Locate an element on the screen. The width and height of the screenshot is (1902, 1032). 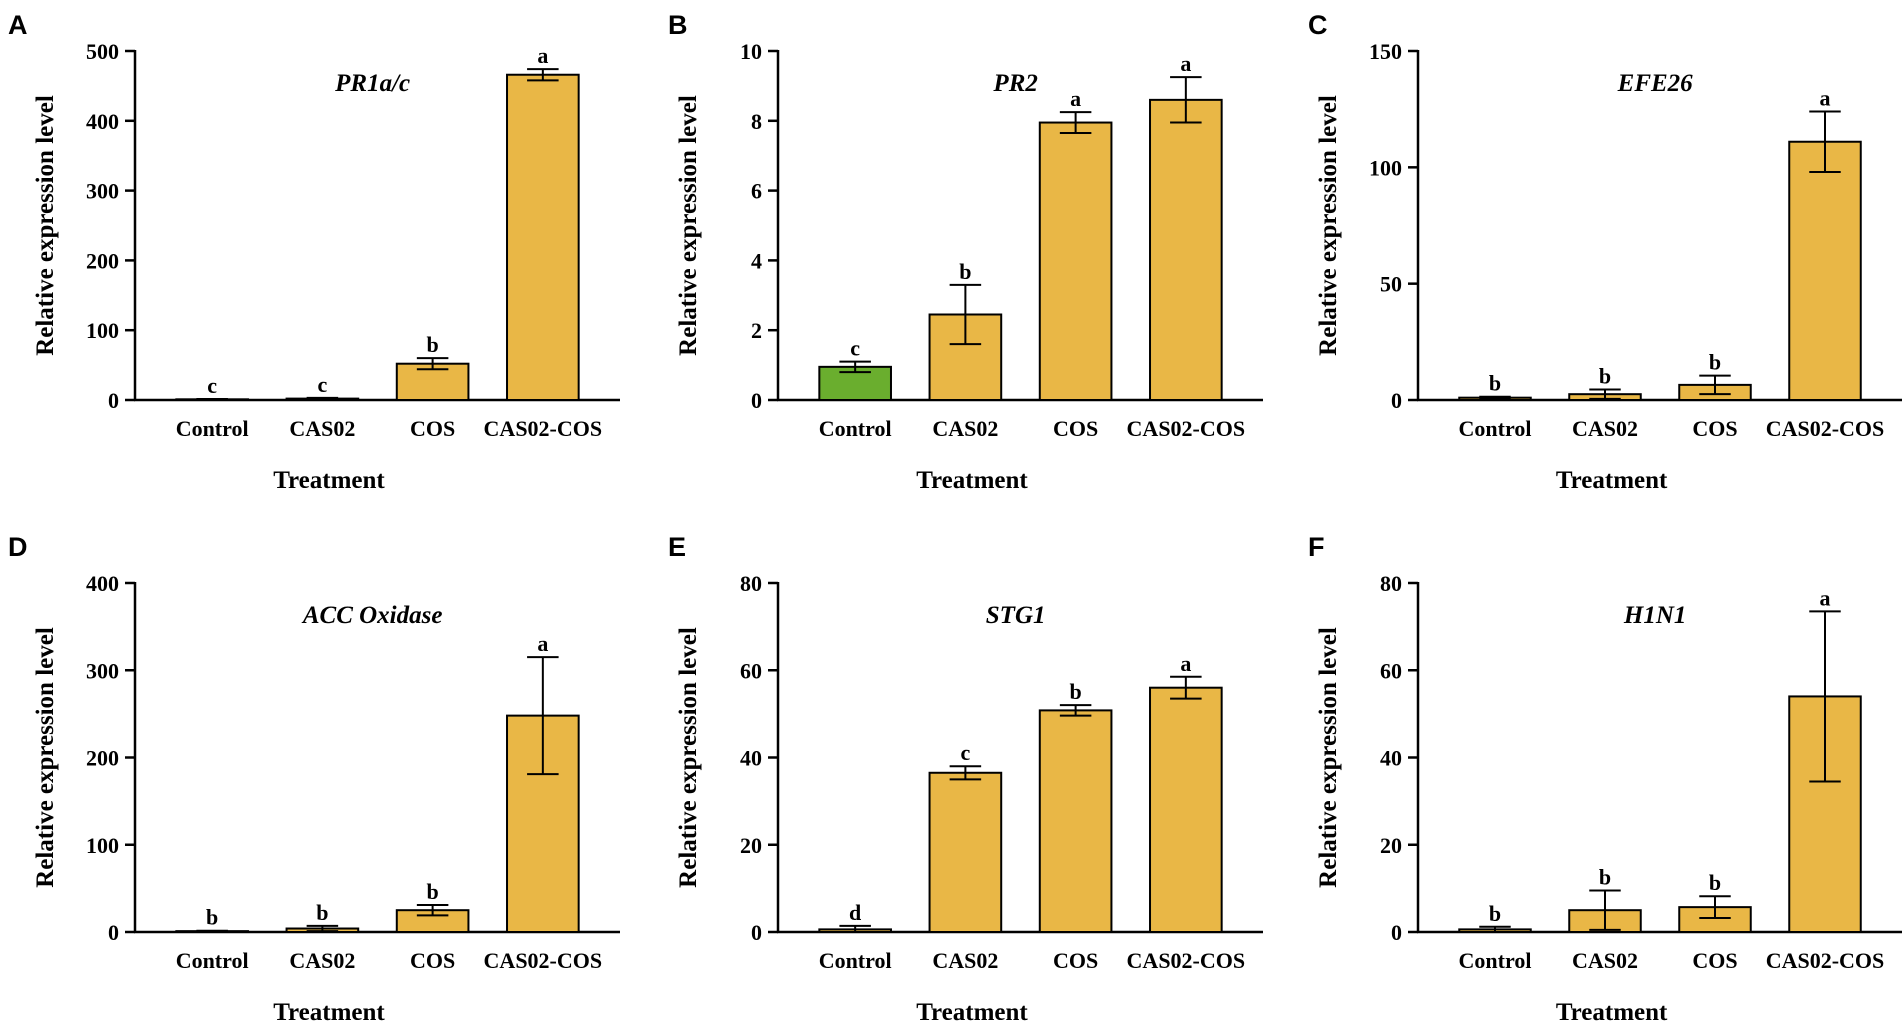
bar-cas02 is located at coordinates (965, 852).